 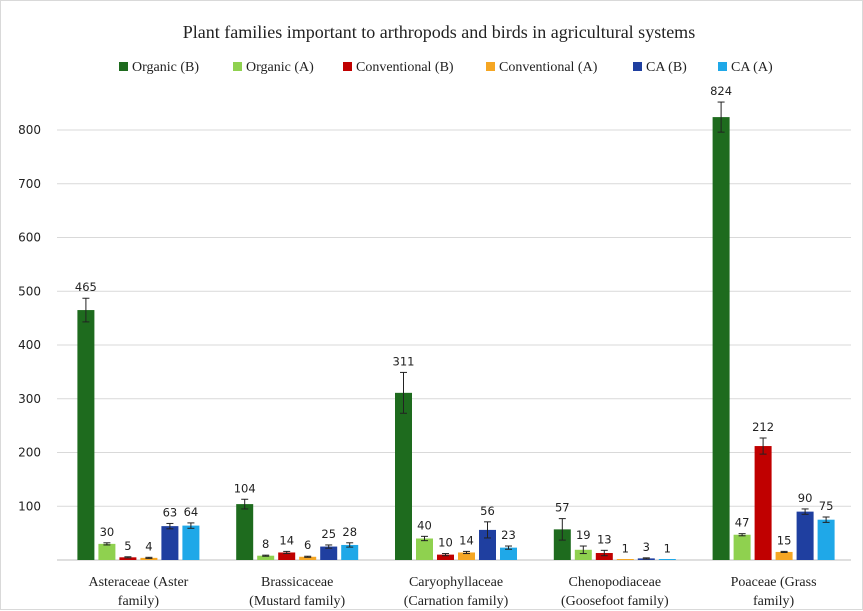 I want to click on data-label: 30, so click(x=107, y=532).